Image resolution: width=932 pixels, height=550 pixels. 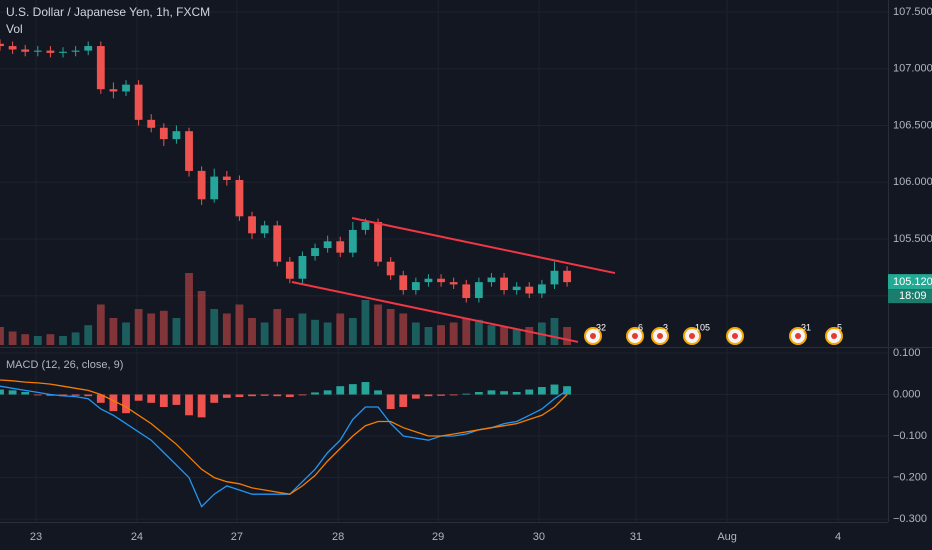 What do you see at coordinates (910, 477) in the screenshot?
I see `y-tick-label: −0.200` at bounding box center [910, 477].